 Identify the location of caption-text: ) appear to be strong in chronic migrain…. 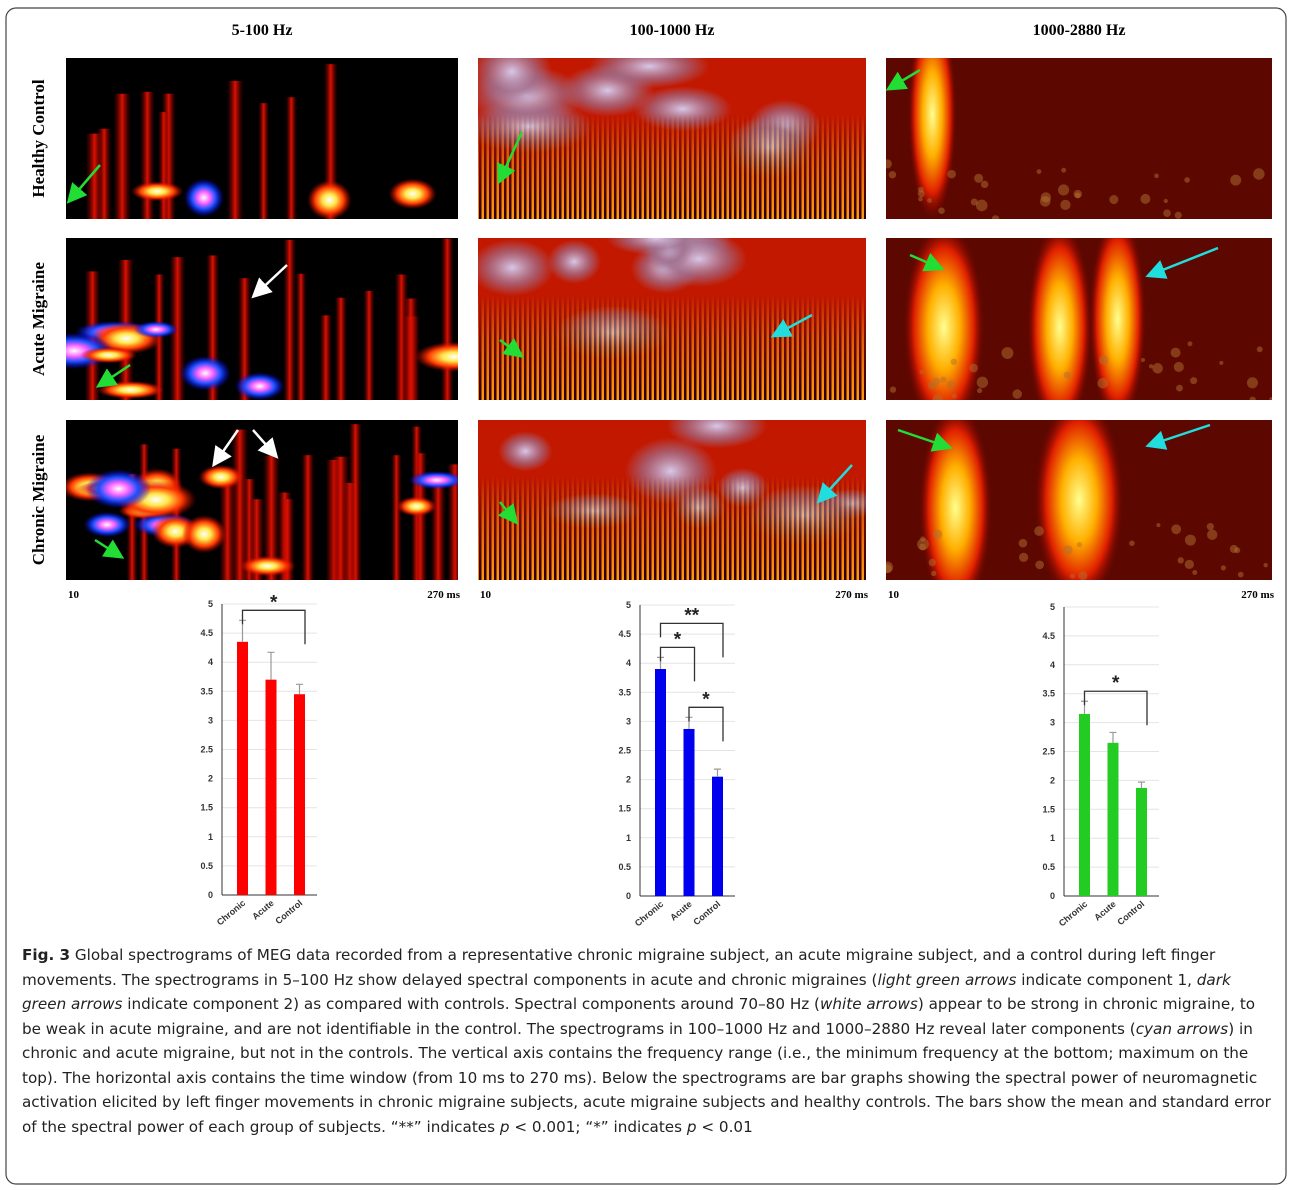
(639, 1016).